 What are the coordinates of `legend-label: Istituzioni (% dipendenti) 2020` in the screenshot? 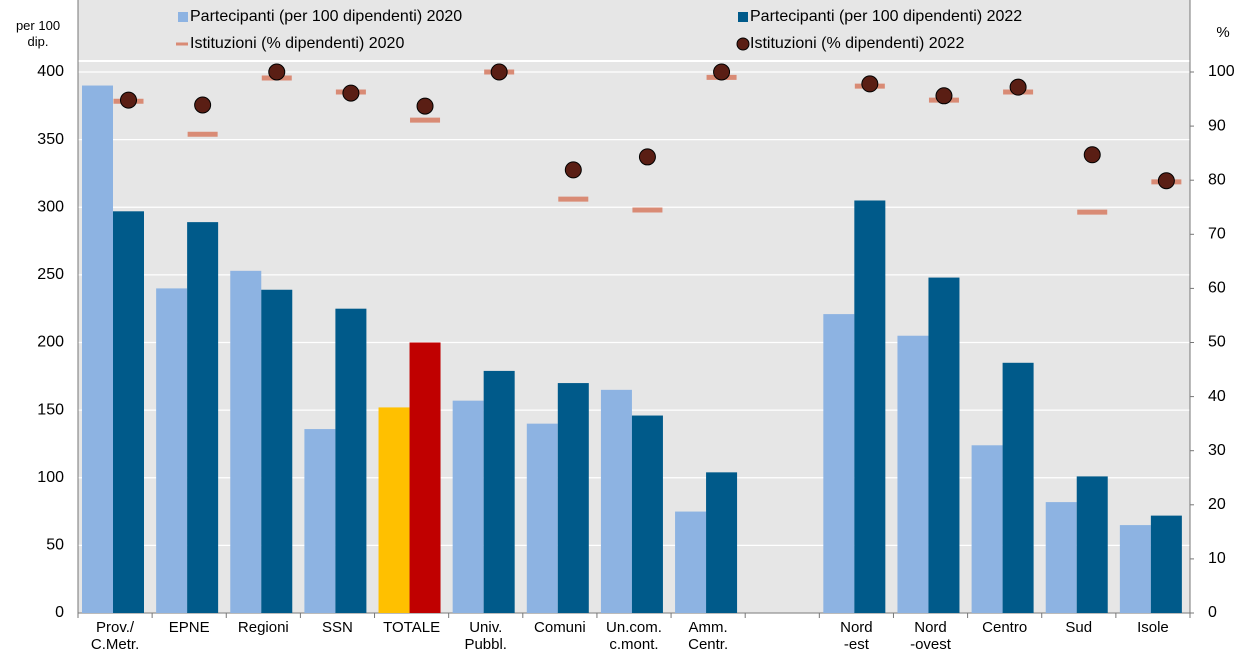 It's located at (297, 43).